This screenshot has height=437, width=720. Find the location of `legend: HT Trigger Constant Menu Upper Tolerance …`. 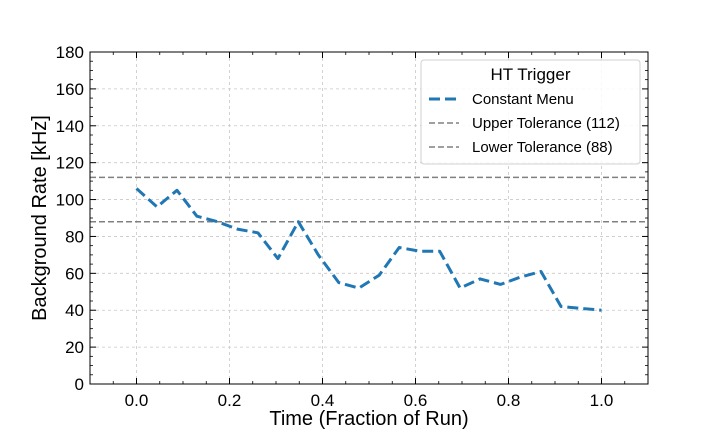

legend: HT Trigger Constant Menu Upper Tolerance … is located at coordinates (530, 112).